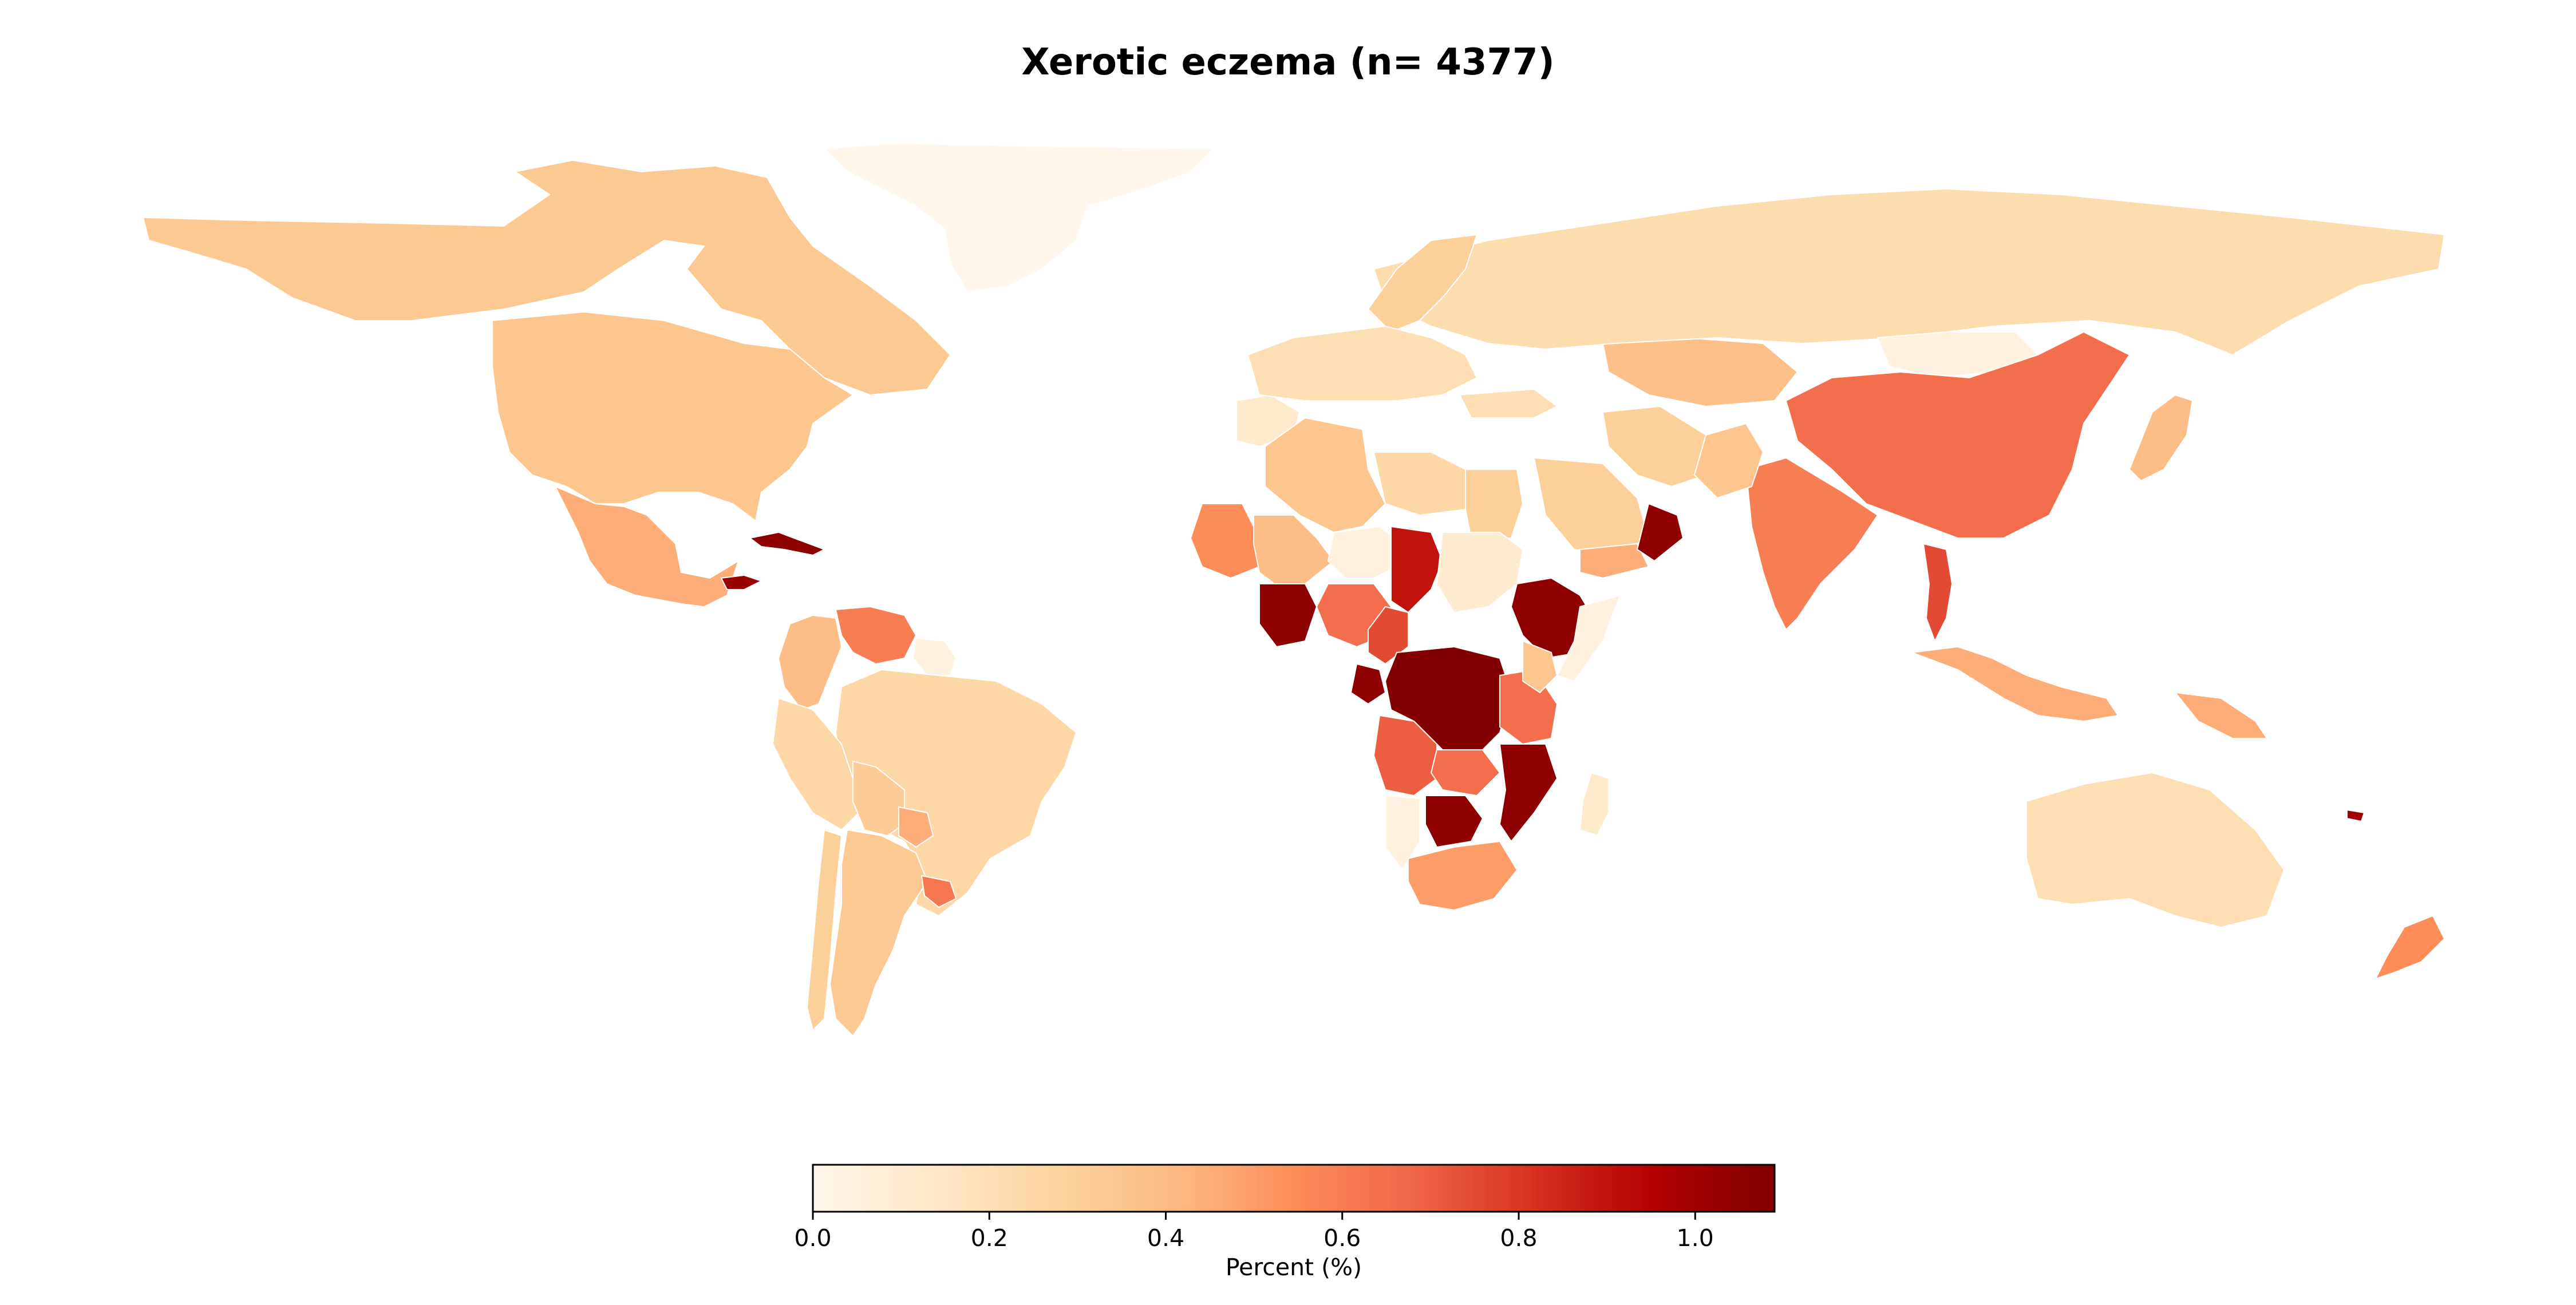 This screenshot has width=2576, height=1305. What do you see at coordinates (787, 543) in the screenshot?
I see `country-cuba` at bounding box center [787, 543].